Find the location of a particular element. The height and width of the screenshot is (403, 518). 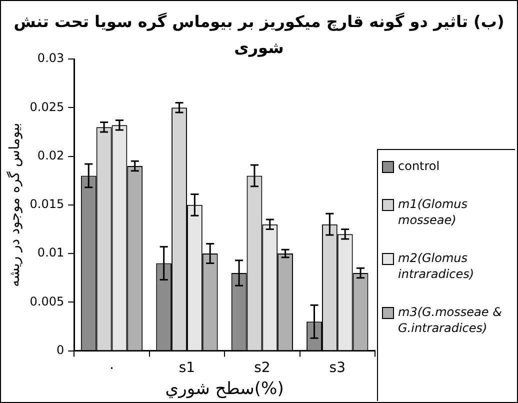

legend-label: m3(G.mosseae & G.intraradices) is located at coordinates (450, 320).